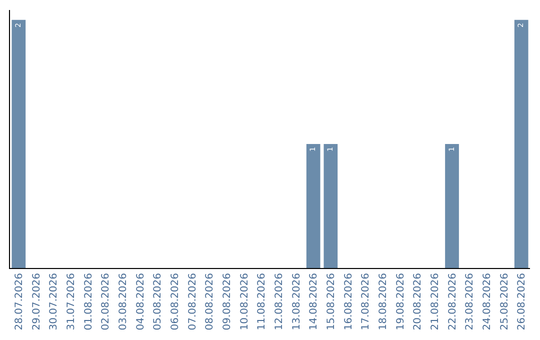  Describe the element at coordinates (279, 301) in the screenshot. I see `x-tick-label: 12.08.2026` at that location.